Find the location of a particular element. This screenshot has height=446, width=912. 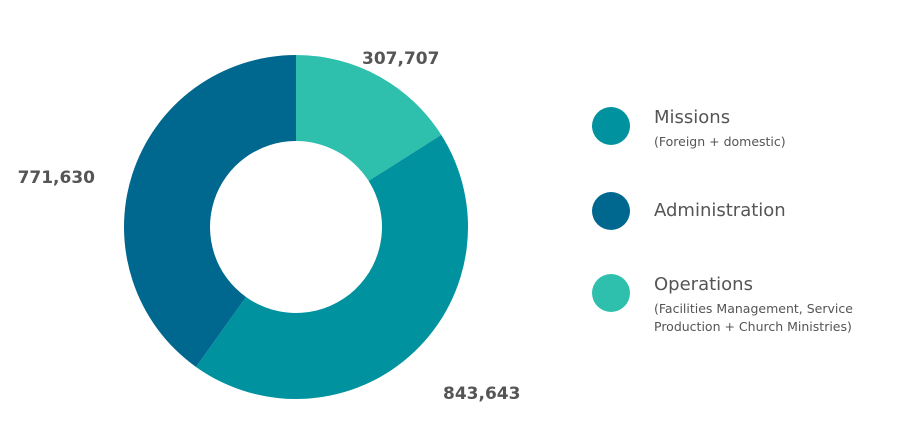

legend-sub-operations-line1: (Facilities Management, Service is located at coordinates (753, 308).